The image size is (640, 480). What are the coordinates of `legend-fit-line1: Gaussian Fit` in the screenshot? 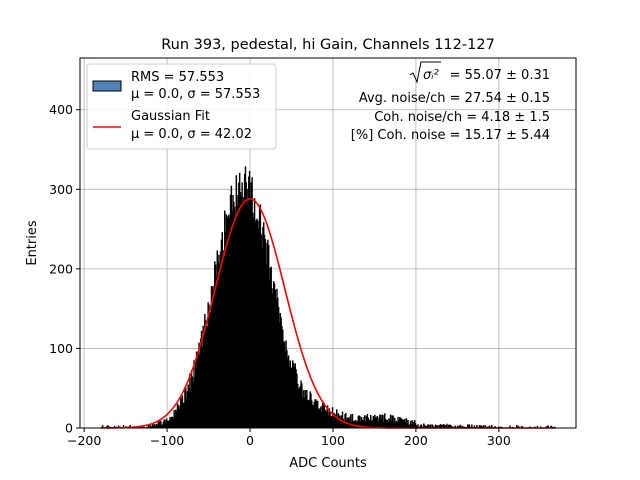 It's located at (170, 116).